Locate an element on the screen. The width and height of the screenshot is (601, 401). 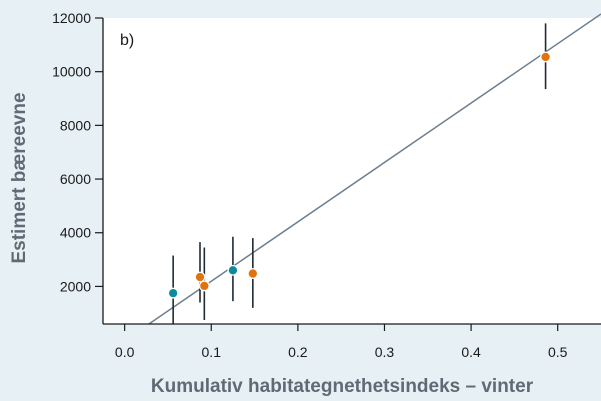
x-tick-label: 0.0 is located at coordinates (125, 352).